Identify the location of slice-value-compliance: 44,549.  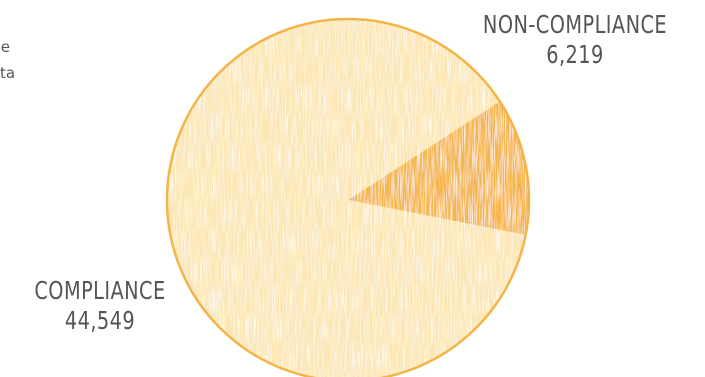
(100, 320).